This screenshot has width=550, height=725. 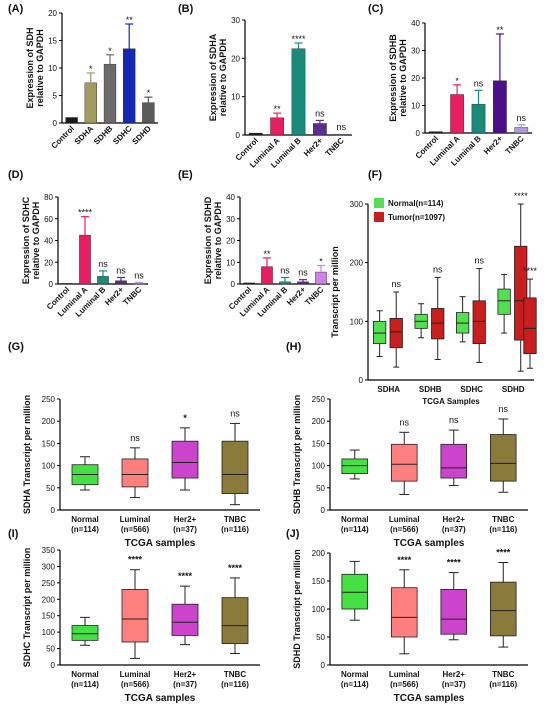 I want to click on panel-label: (E), so click(x=185, y=175).